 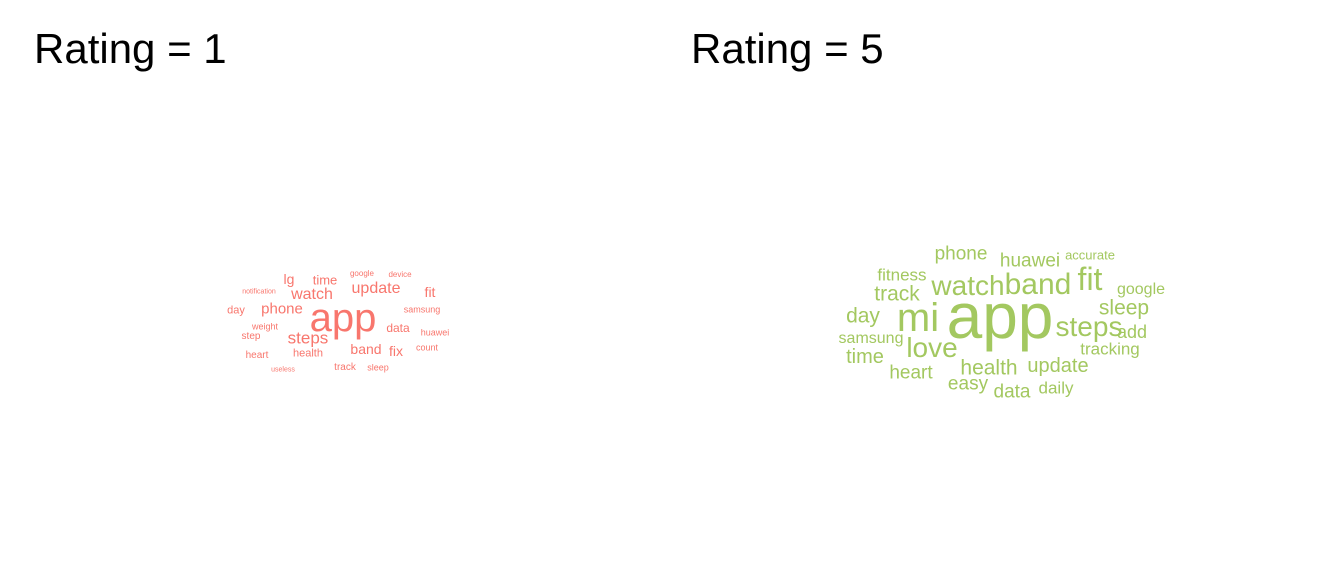 I want to click on word-lg: lg, so click(x=289, y=279).